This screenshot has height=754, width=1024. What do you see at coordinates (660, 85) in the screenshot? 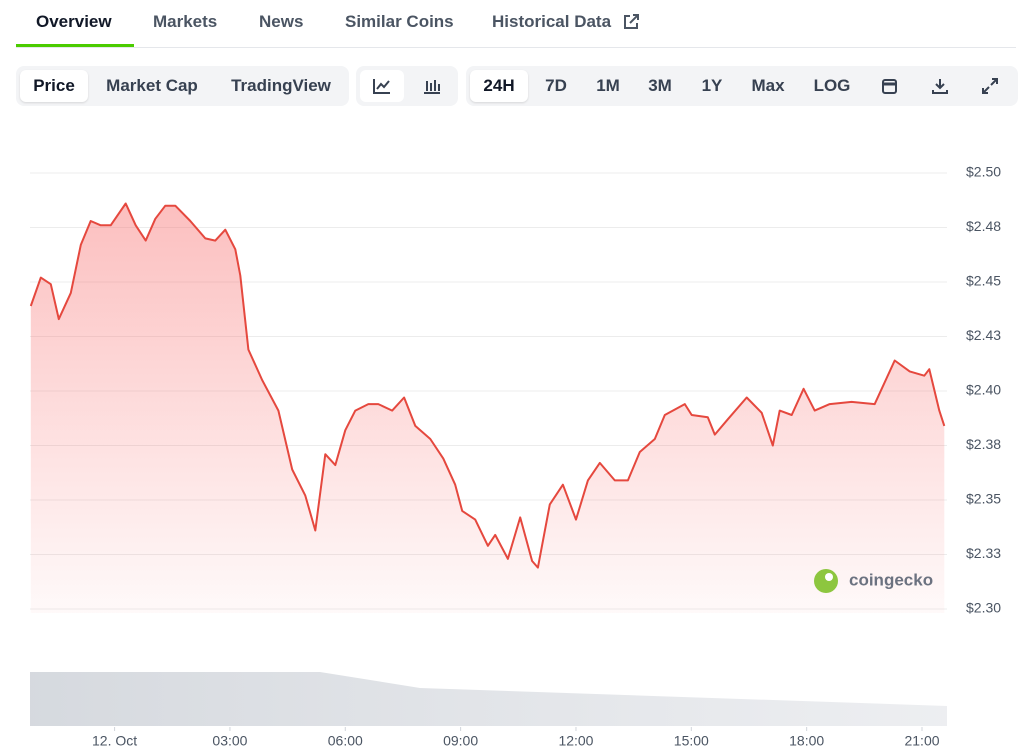
I see `range-button: 3M` at bounding box center [660, 85].